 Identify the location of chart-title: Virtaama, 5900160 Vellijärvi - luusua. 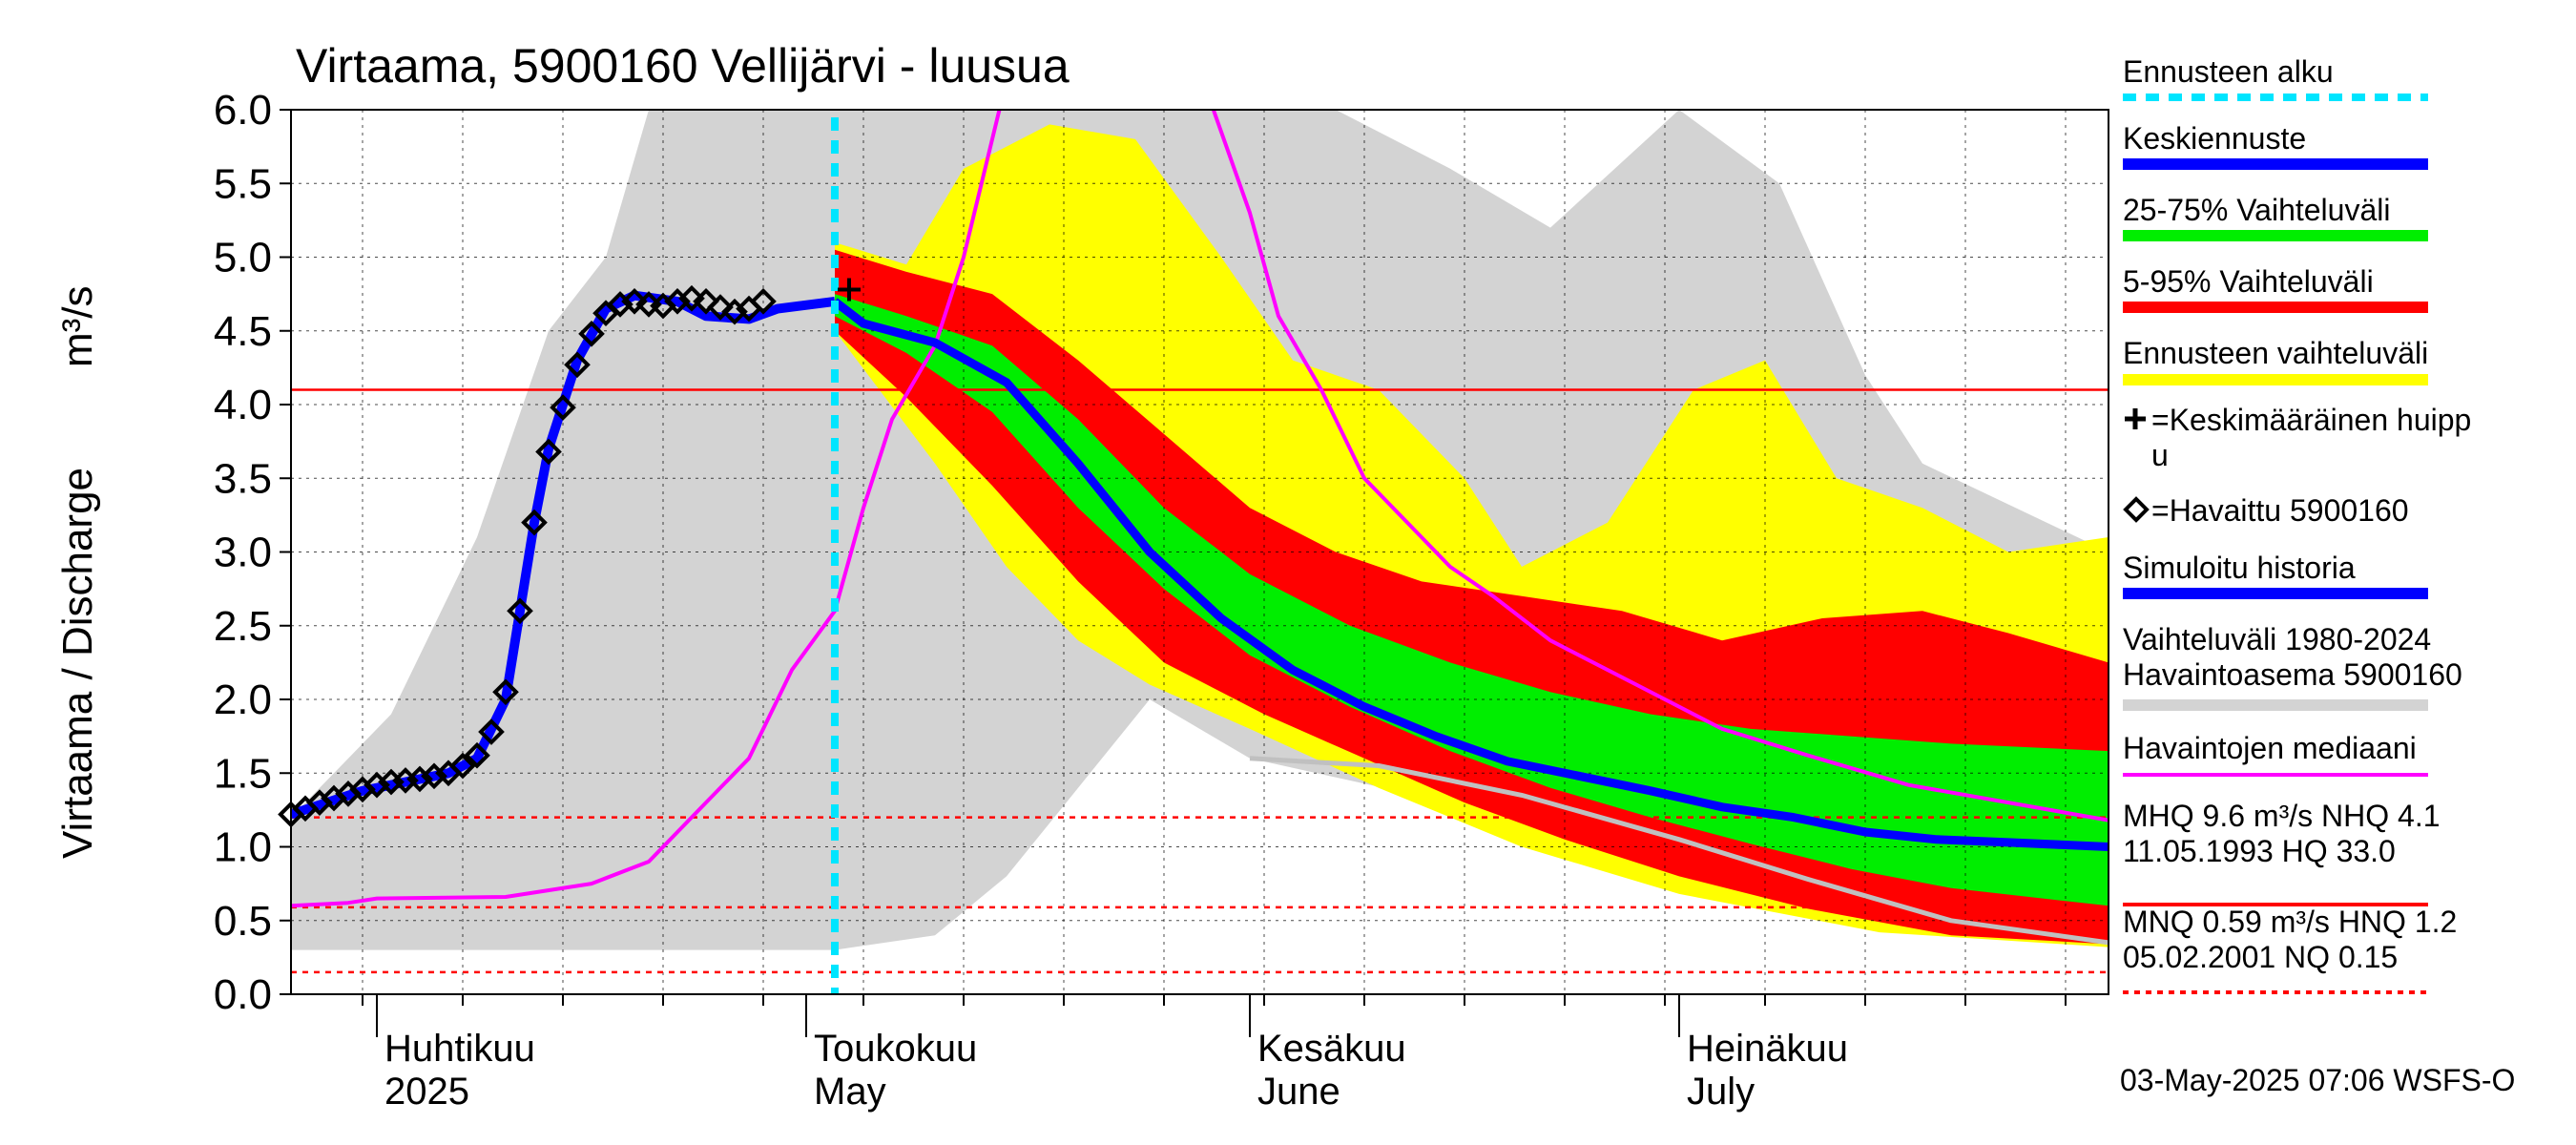
(683, 66).